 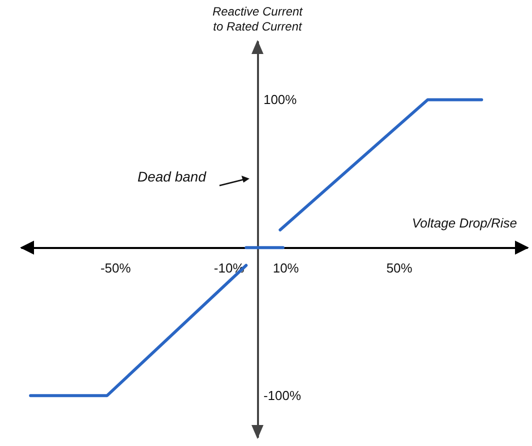 I want to click on x-tick-label: -50%, so click(x=116, y=268).